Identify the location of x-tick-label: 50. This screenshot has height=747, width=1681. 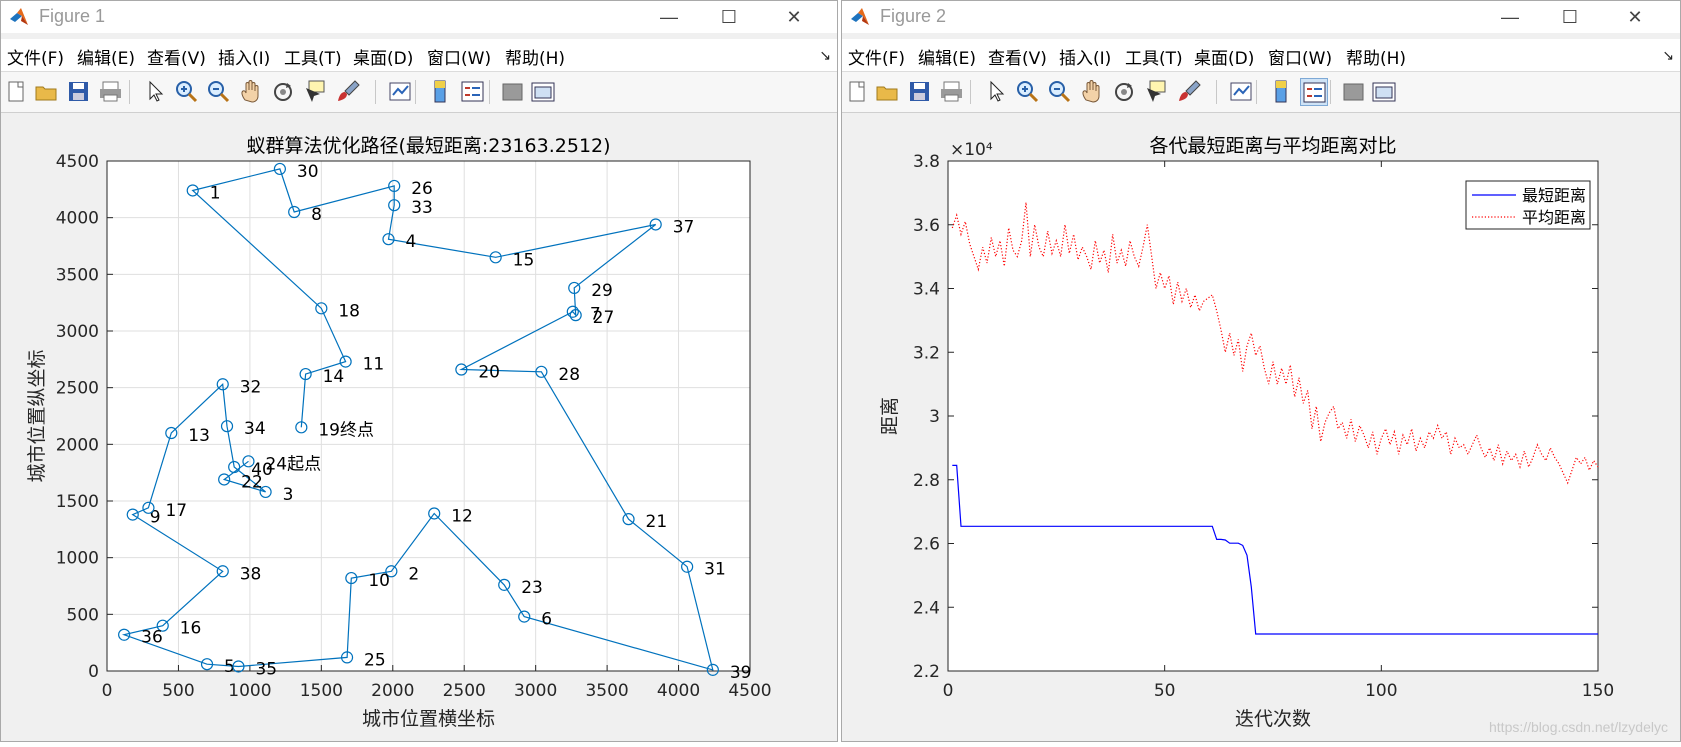
(1165, 691).